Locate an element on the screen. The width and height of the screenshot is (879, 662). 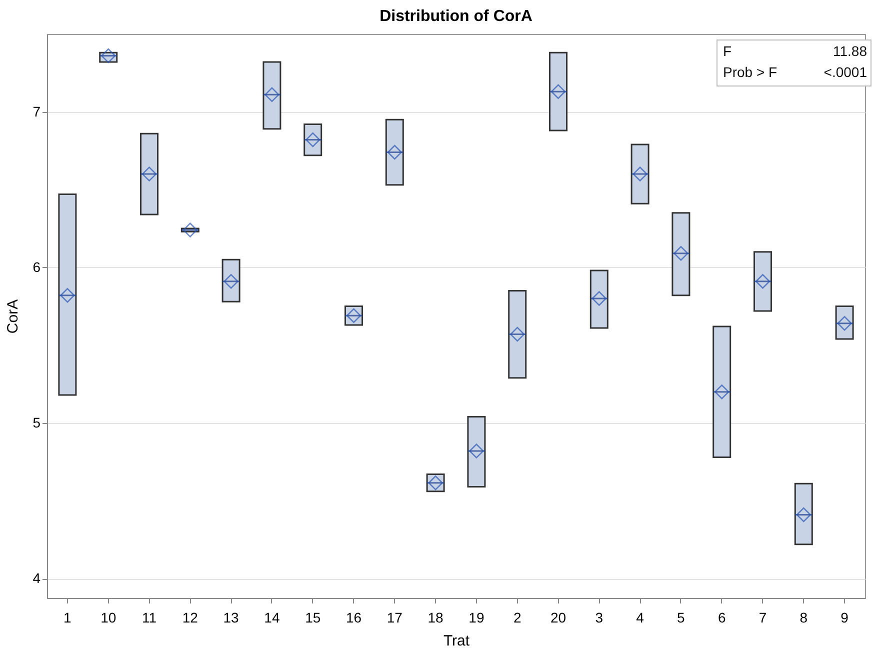
y-tick-label: 4 is located at coordinates (36, 578).